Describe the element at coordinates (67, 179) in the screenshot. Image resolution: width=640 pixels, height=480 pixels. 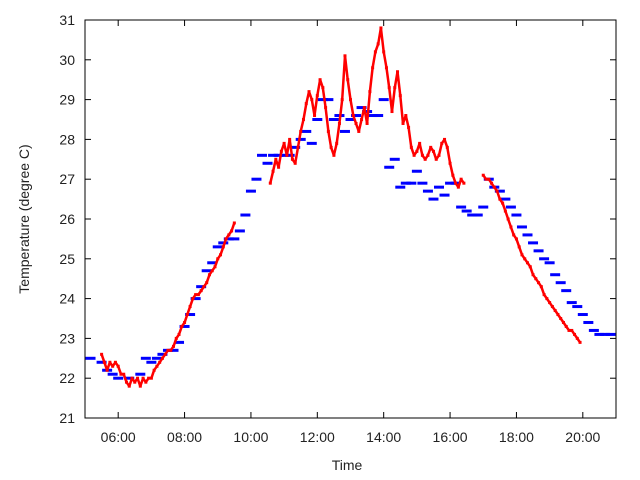
I see `y-tick-label: 27` at that location.